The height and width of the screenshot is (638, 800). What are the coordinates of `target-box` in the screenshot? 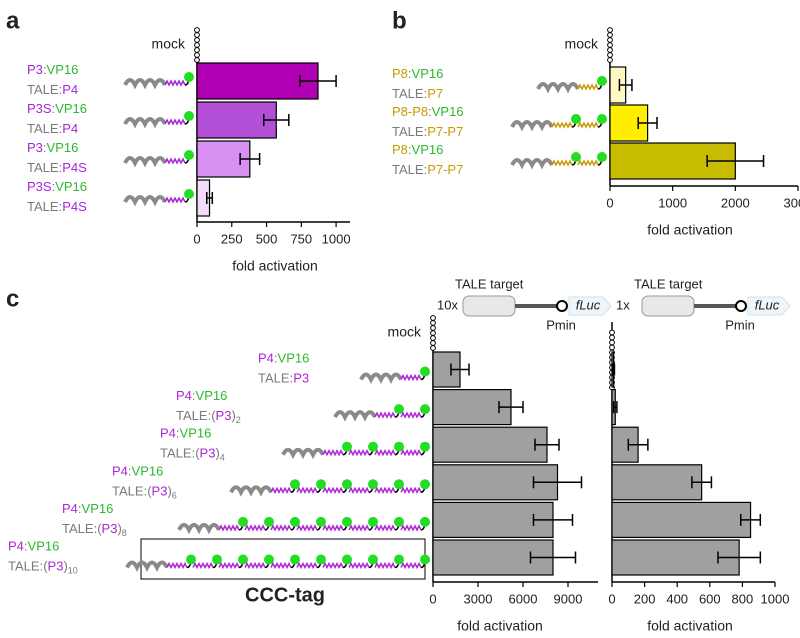 It's located at (668, 306).